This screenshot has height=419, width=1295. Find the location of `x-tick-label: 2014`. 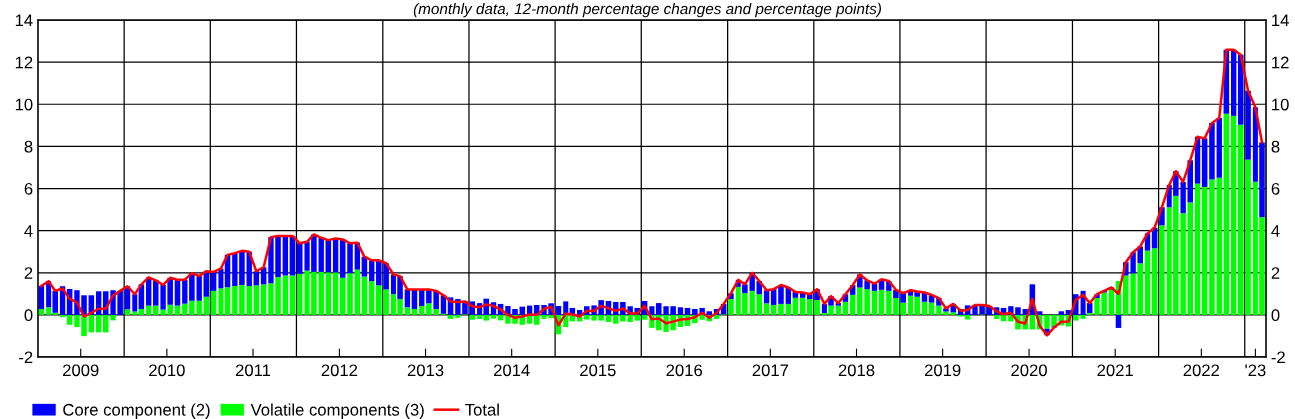

x-tick-label: 2014 is located at coordinates (511, 370).